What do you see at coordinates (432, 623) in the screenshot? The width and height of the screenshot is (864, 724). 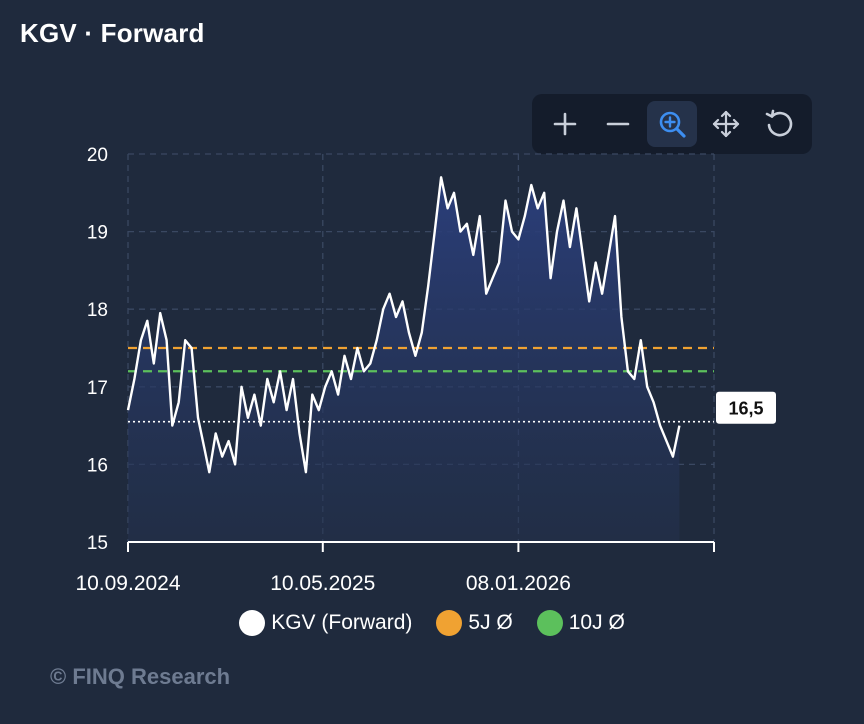 I see `chart-legend: KGV (Forward) 5J Ø 10J Ø` at bounding box center [432, 623].